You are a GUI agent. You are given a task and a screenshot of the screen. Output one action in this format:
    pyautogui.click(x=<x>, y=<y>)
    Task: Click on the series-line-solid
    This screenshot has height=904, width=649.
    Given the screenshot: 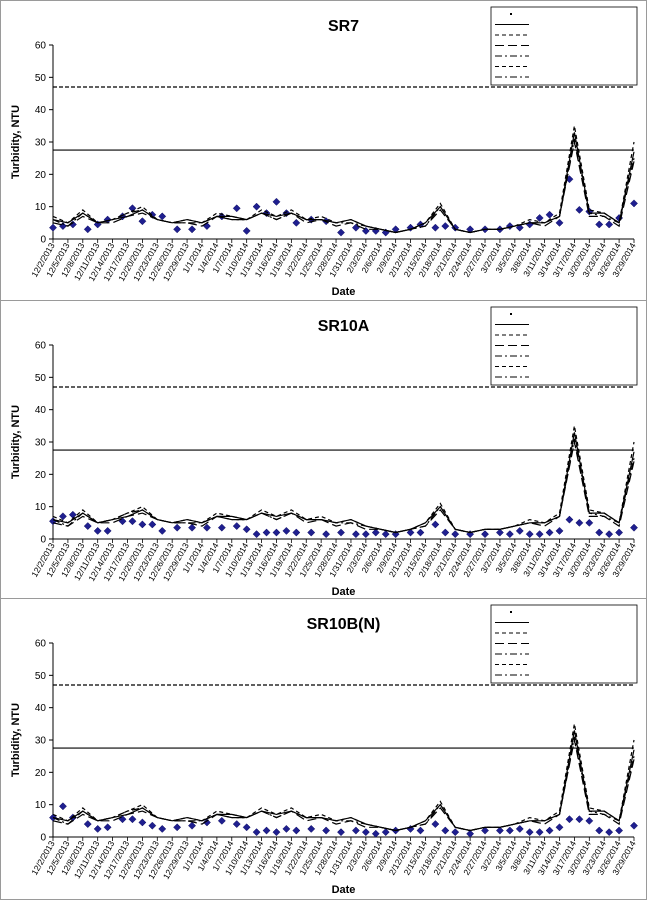 What is the action you would take?
    pyautogui.click(x=343, y=183)
    